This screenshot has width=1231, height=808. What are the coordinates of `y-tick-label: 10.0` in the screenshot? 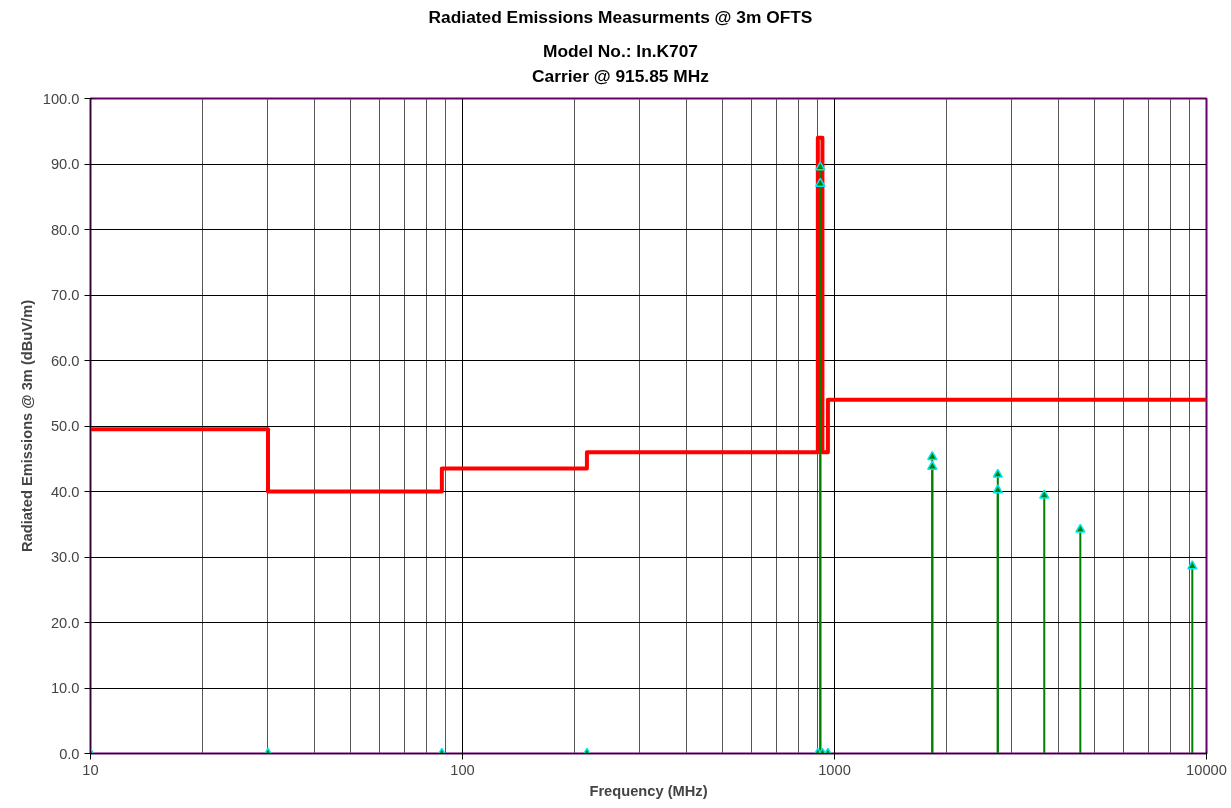 It's located at (65, 687).